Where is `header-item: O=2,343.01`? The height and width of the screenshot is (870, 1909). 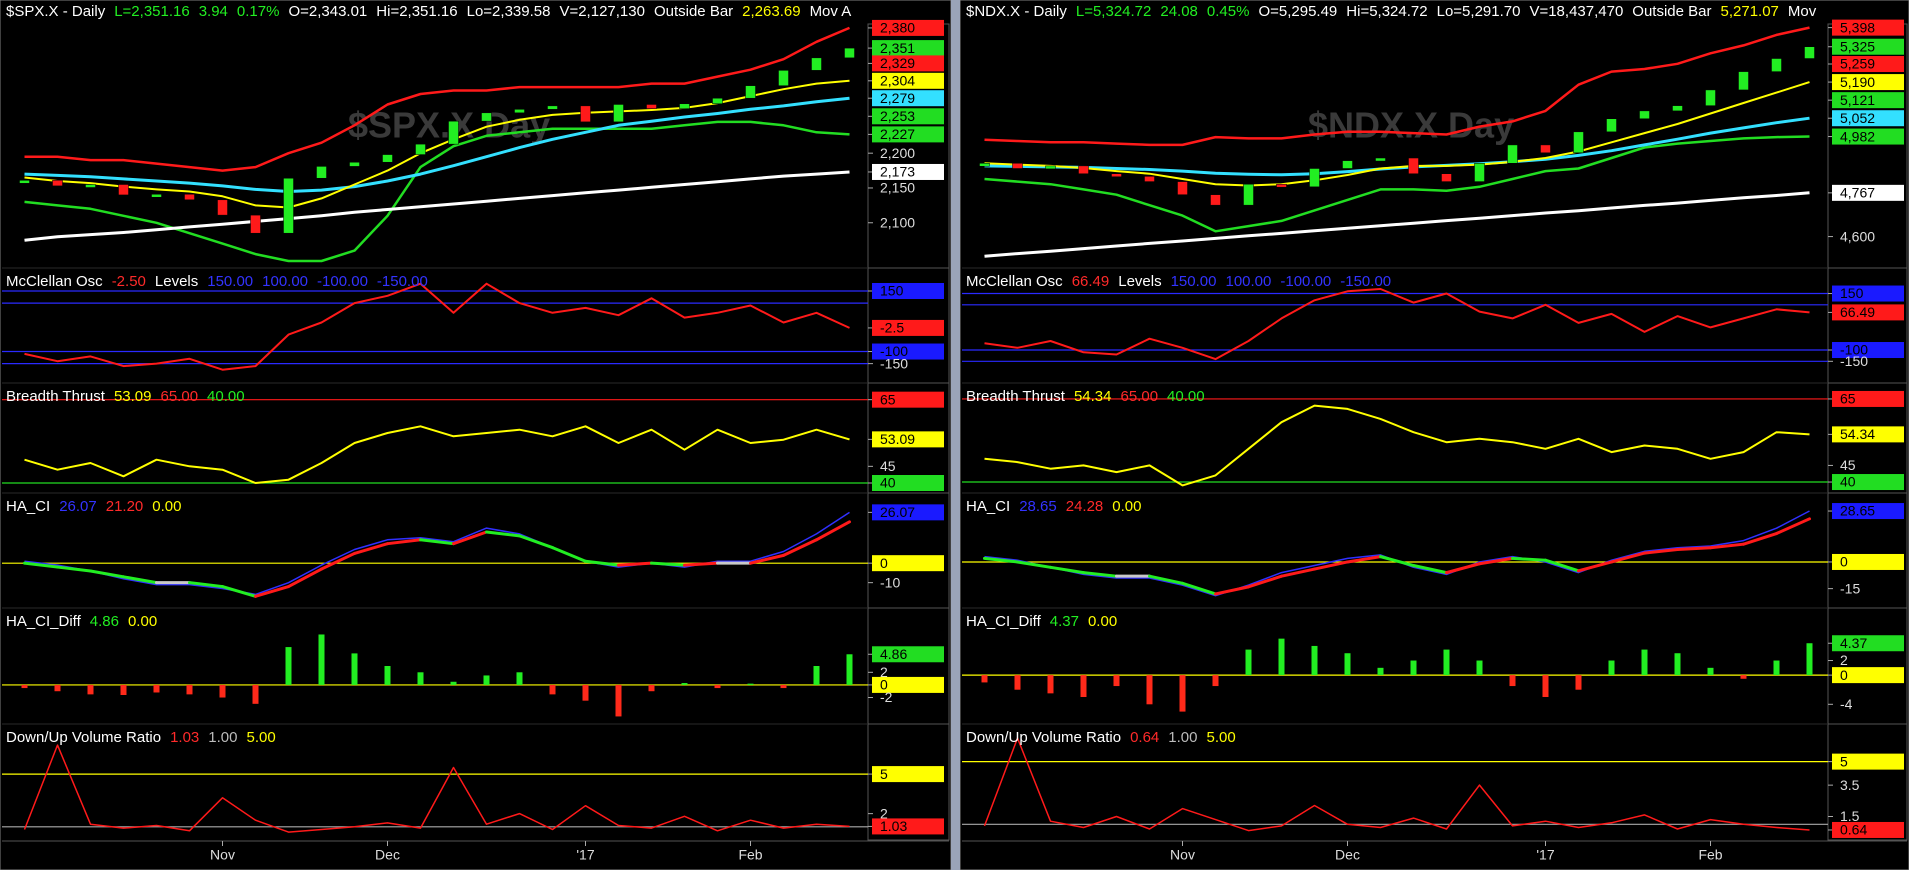
header-item: O=2,343.01 is located at coordinates (327, 11).